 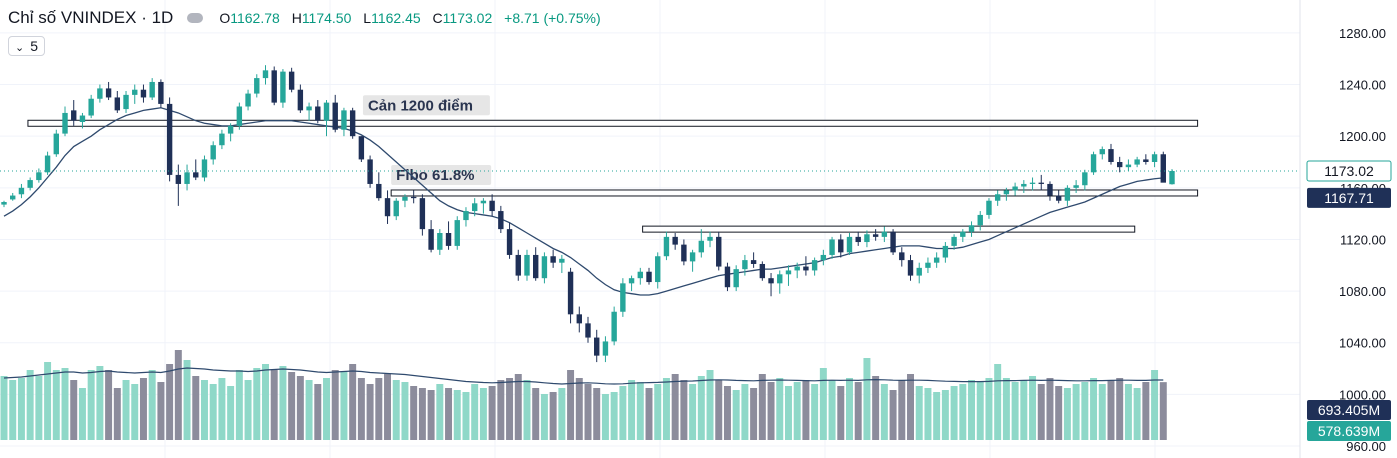 What do you see at coordinates (1362, 343) in the screenshot?
I see `price-tick-label: 1040.00` at bounding box center [1362, 343].